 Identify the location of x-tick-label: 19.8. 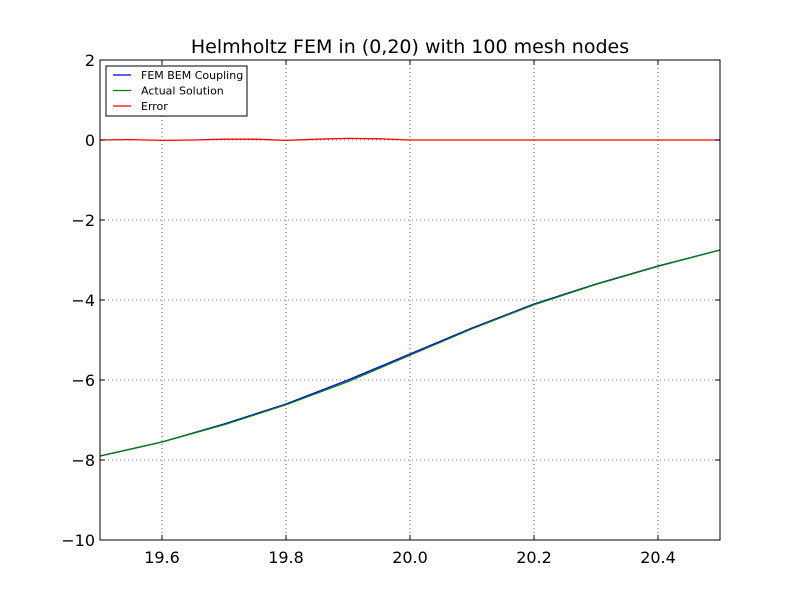
(286, 557).